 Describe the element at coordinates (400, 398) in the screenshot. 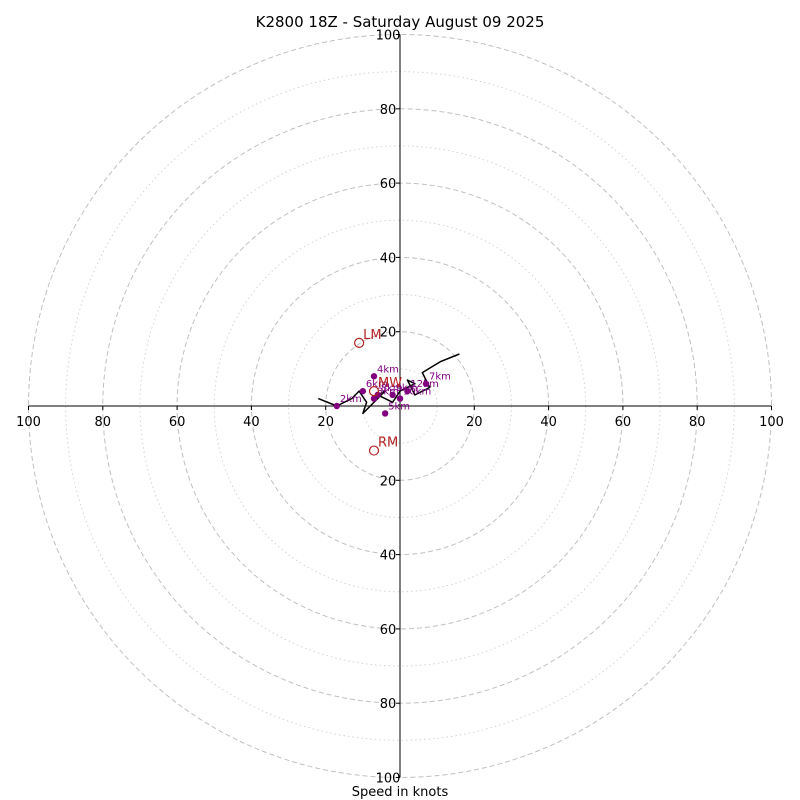

I see `height-point-10km` at that location.